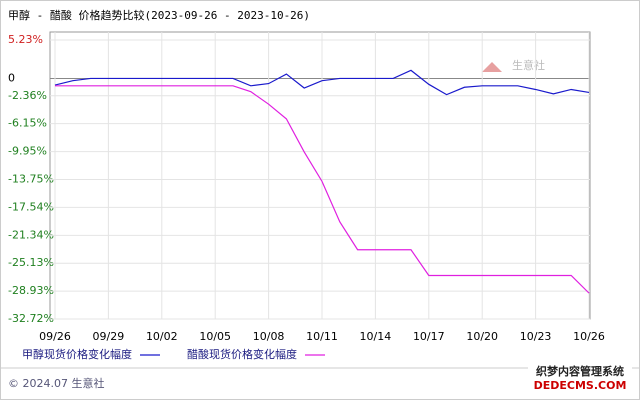  Describe the element at coordinates (482, 336) in the screenshot. I see `x-tick-label: 10/20` at that location.